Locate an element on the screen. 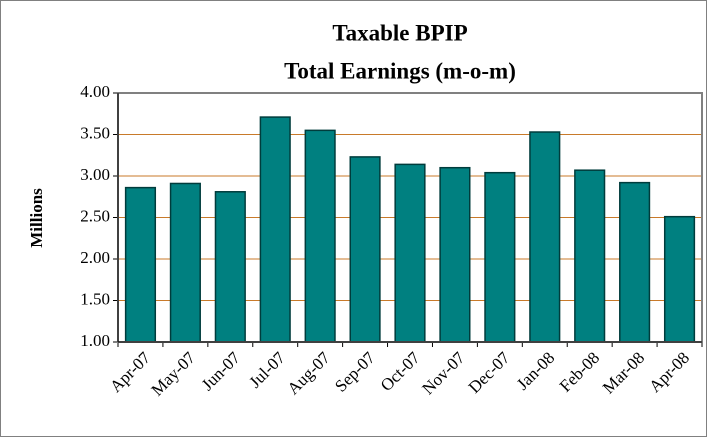  y-axis-label: Millions is located at coordinates (36, 218).